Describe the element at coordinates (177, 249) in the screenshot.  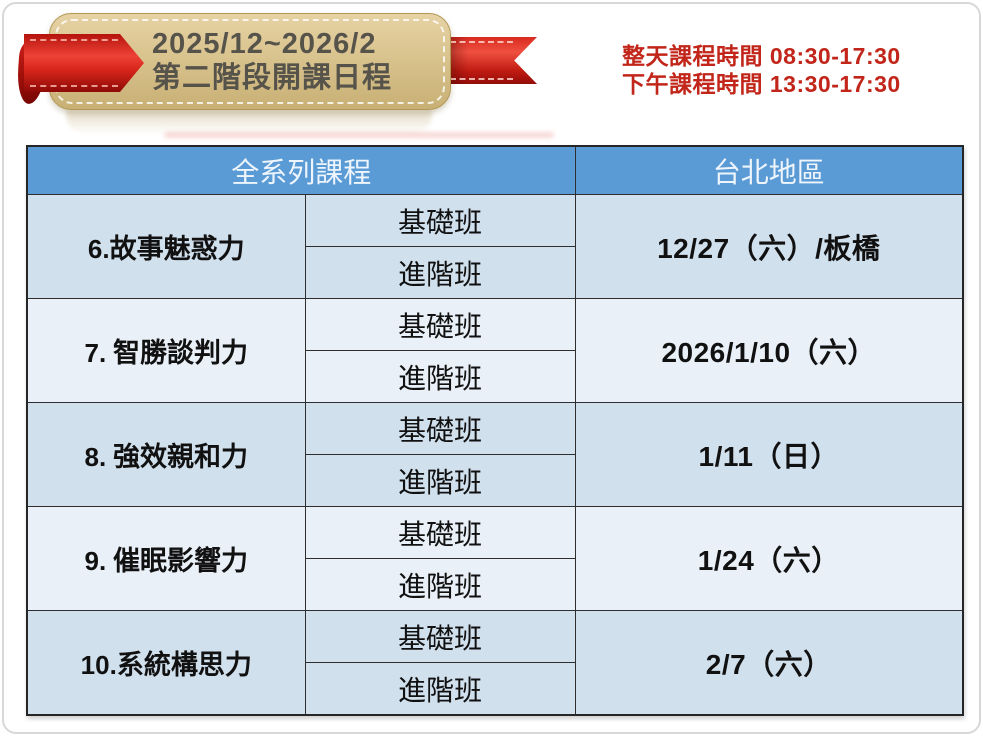
I see `course-name: 故事魅惑力` at that location.